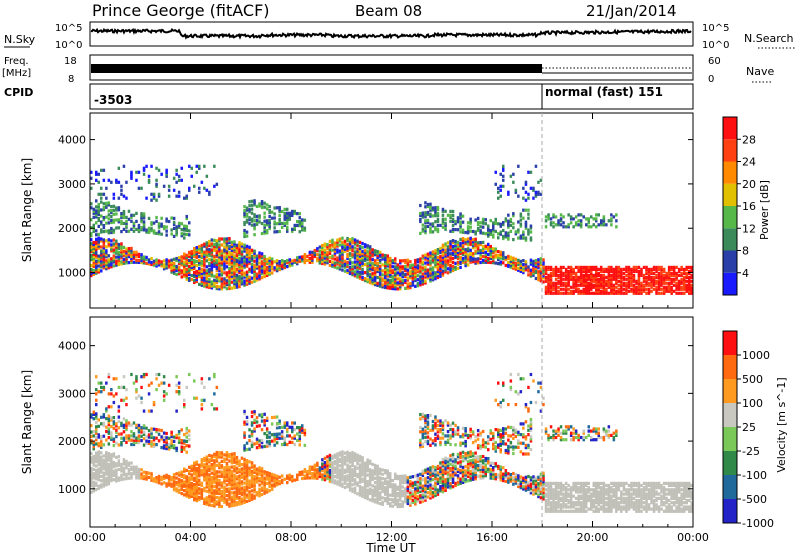  What do you see at coordinates (18, 92) in the screenshot?
I see `cpid-label: CPID` at bounding box center [18, 92].